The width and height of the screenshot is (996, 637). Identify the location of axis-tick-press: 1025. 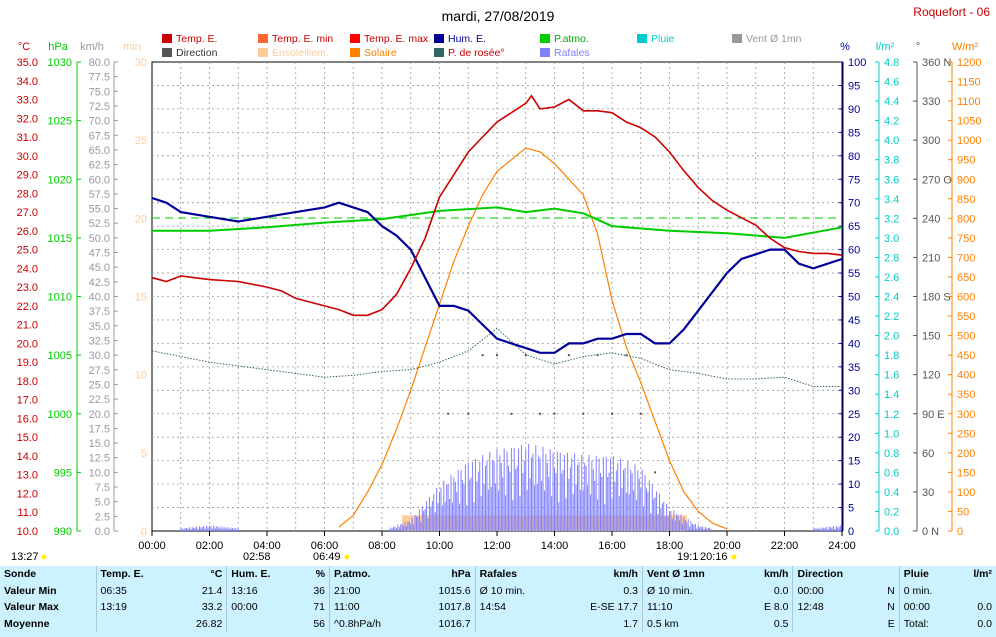
(60, 122).